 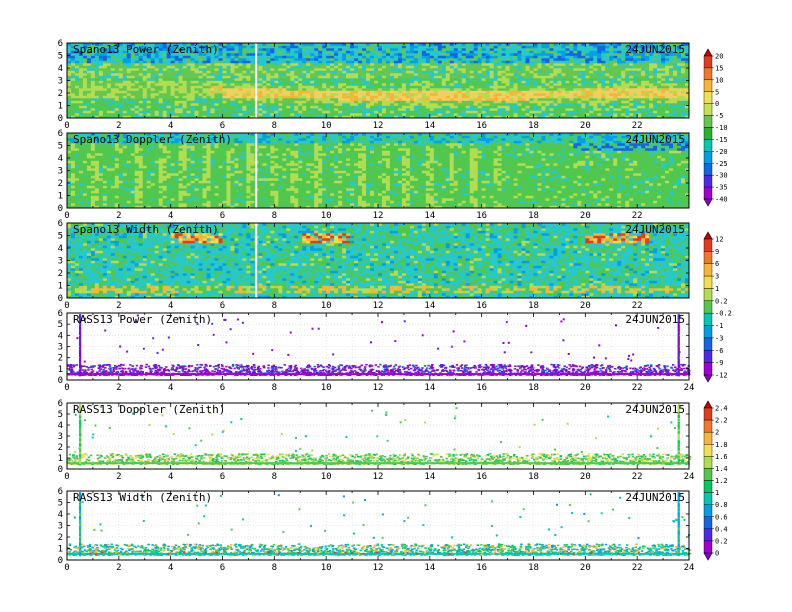 I want to click on colorbar-label: -6, so click(x=719, y=351).